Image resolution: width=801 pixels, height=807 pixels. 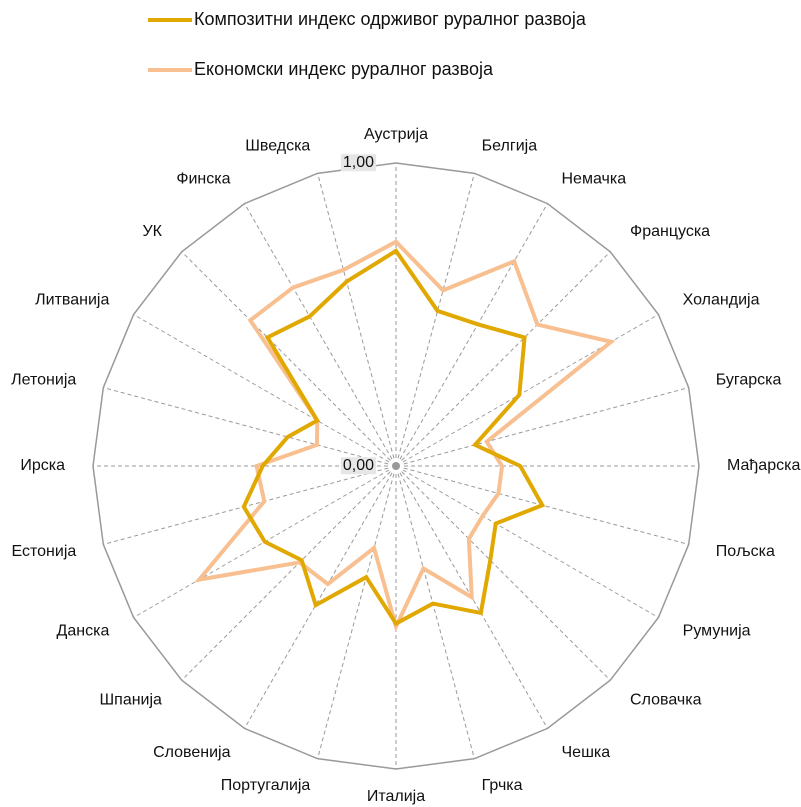 What do you see at coordinates (83, 631) in the screenshot?
I see `category-label: Данска` at bounding box center [83, 631].